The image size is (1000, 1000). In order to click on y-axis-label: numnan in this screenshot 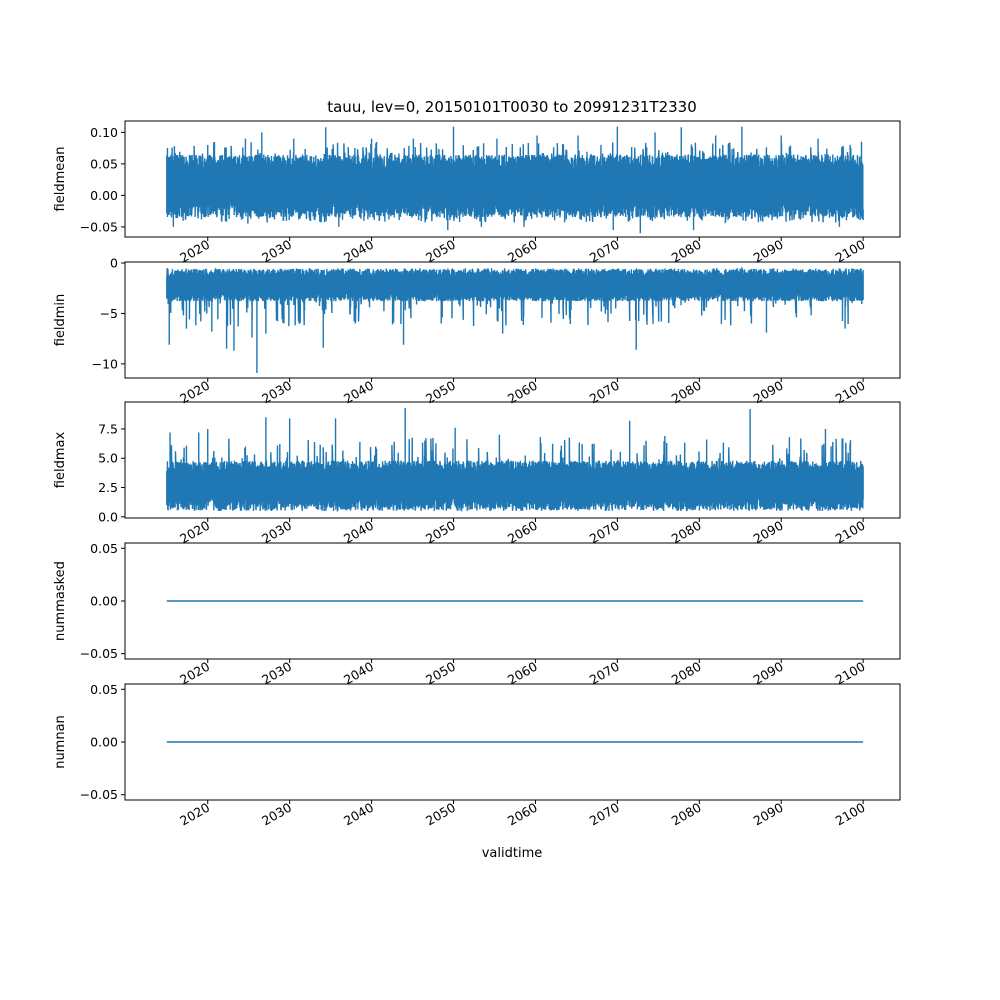, I will do `click(60, 742)`.